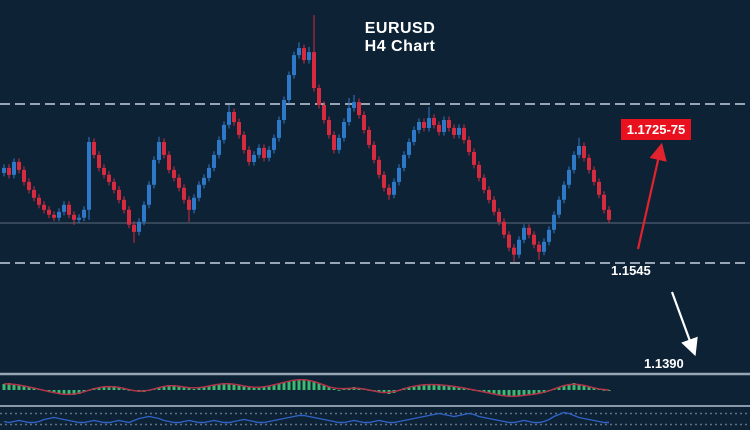 The width and height of the screenshot is (750, 430). What do you see at coordinates (375, 393) in the screenshot?
I see `macd-panel-layer` at bounding box center [375, 393].